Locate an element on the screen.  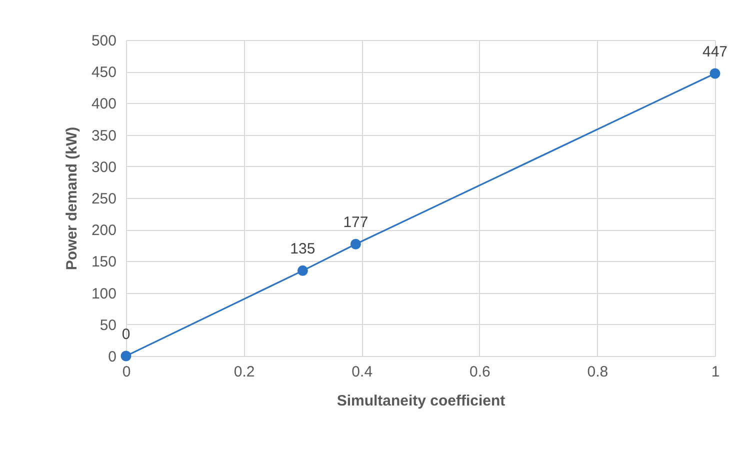
x-axis-title: Simultaneity coefficient is located at coordinates (421, 401).